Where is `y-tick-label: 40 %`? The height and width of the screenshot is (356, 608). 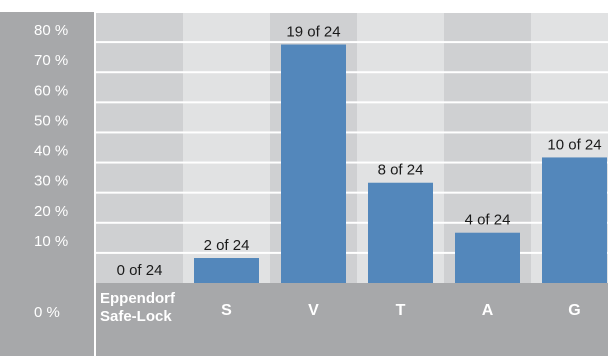 y-tick-label: 40 % is located at coordinates (51, 151).